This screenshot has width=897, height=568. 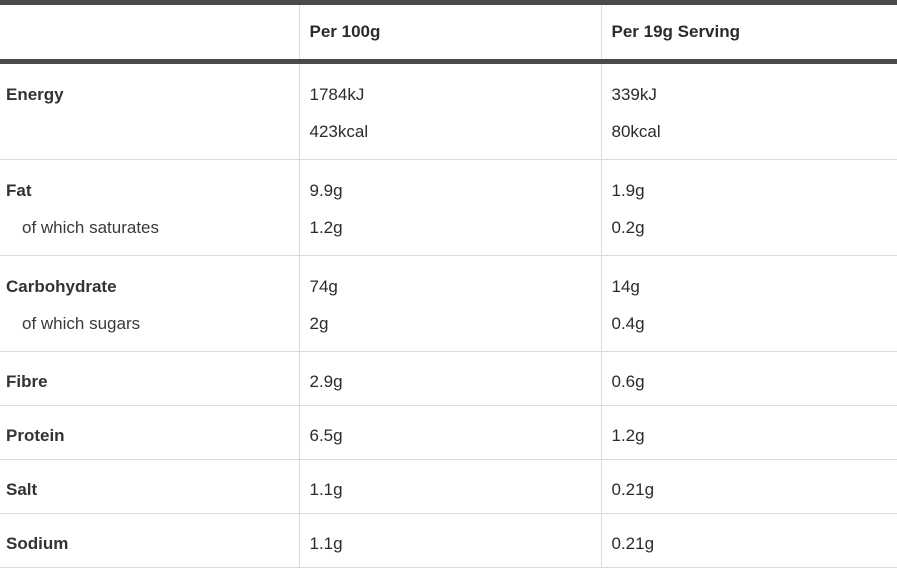 What do you see at coordinates (754, 435) in the screenshot?
I see `protein-serving: 1.2g` at bounding box center [754, 435].